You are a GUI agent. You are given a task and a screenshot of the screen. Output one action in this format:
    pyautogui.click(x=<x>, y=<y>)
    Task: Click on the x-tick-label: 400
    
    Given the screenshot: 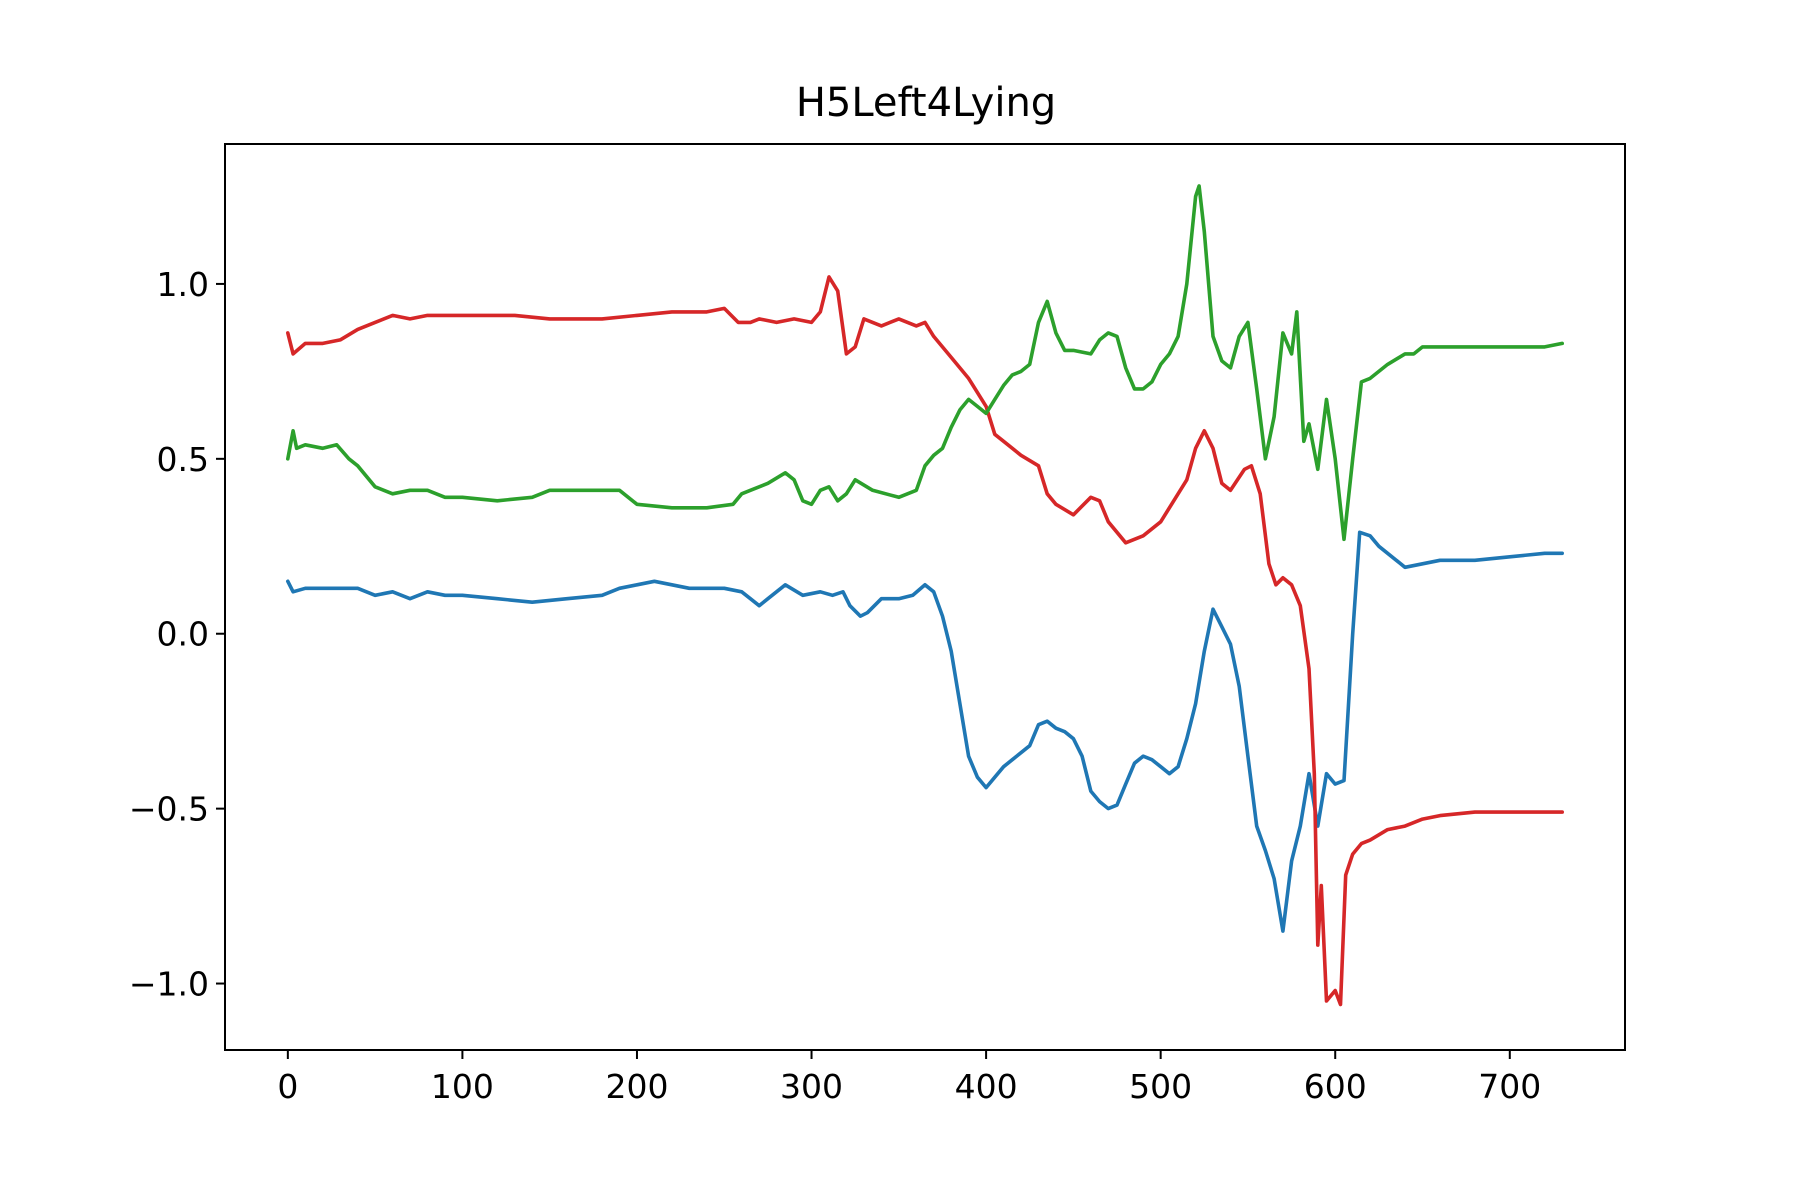 What is the action you would take?
    pyautogui.click(x=986, y=1086)
    